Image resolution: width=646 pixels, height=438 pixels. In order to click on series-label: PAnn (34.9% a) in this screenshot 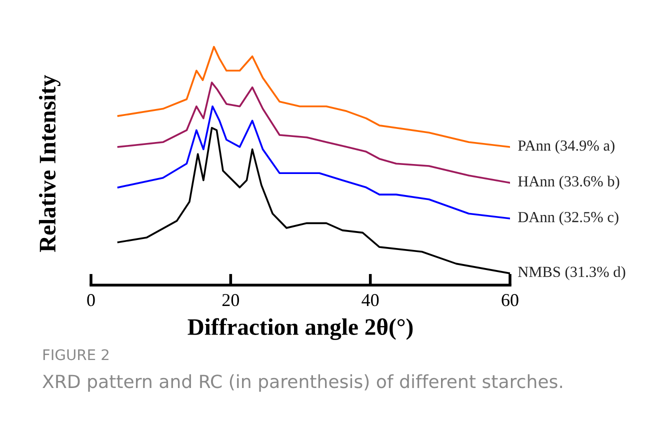, I will do `click(566, 147)`.